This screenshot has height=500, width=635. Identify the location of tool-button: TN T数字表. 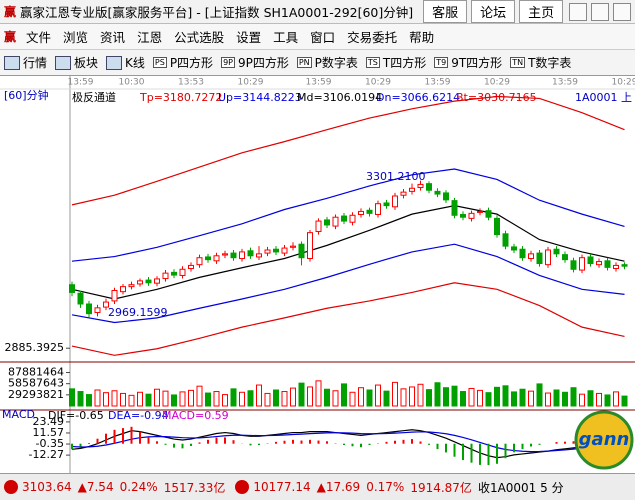
(540, 62).